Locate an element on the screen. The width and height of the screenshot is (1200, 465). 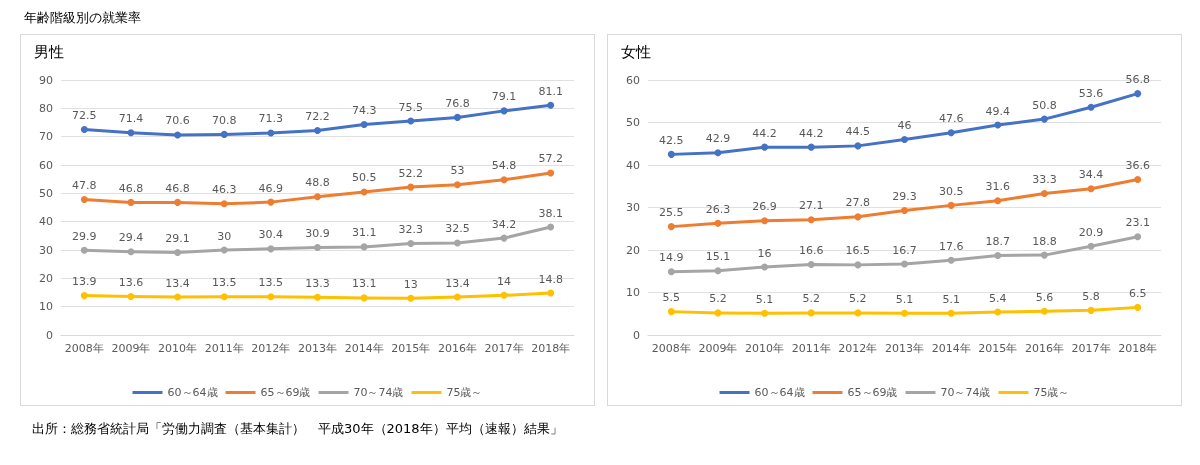
y-tick-label: 20 is located at coordinates (46, 278).